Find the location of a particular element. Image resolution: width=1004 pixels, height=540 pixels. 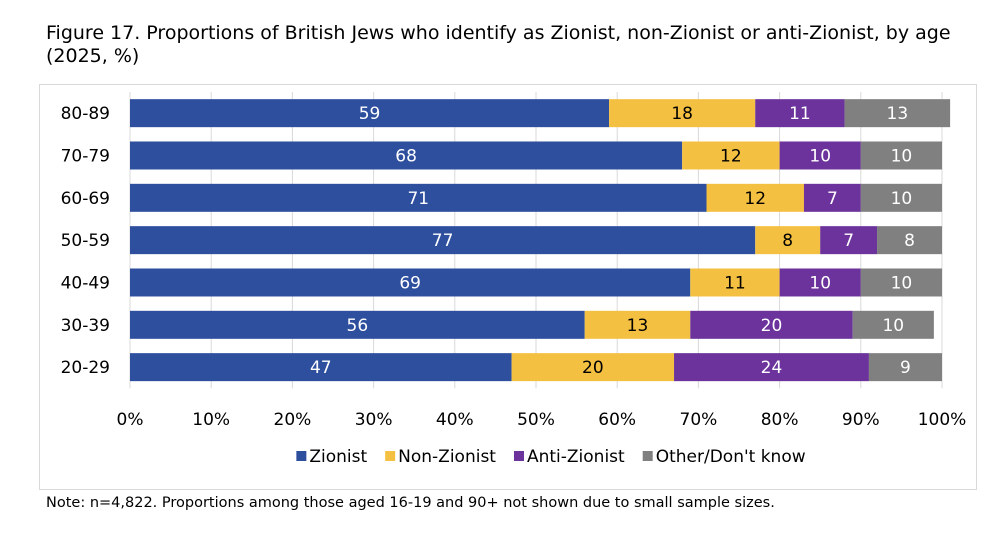

y-axis-categories: 80-89 70-79 60-69 50-59 40-49 30-39 20-29 is located at coordinates (85, 241).